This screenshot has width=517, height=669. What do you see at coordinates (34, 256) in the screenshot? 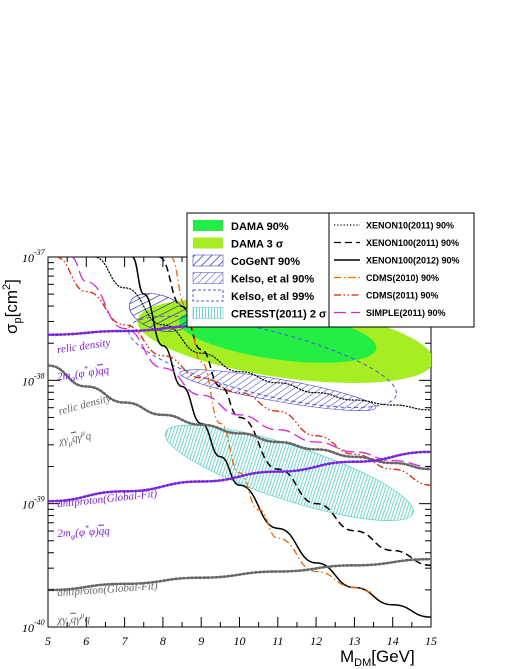
I see `y-tick-label: 10-37` at bounding box center [34, 256].